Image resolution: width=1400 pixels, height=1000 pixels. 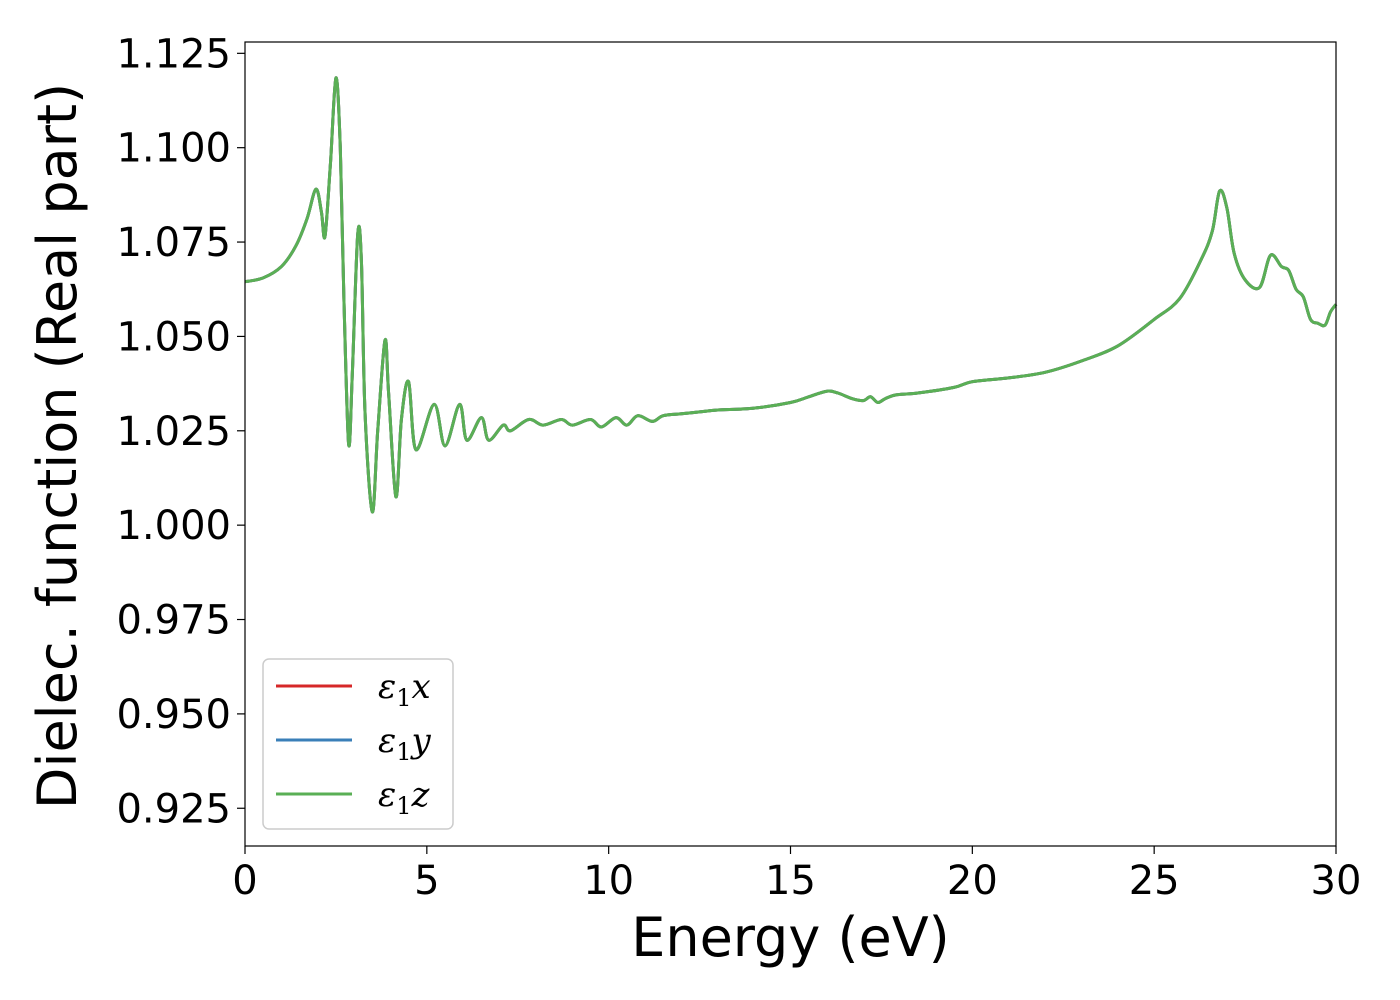 I want to click on x-tick-label: 15, so click(x=790, y=881).